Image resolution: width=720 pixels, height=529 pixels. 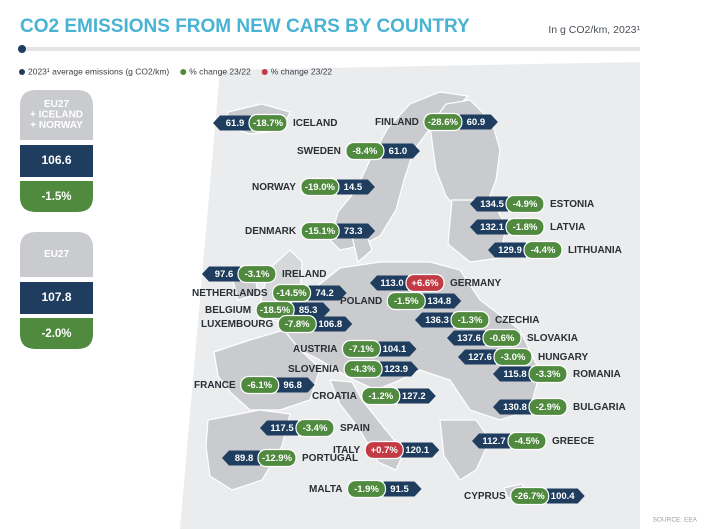 What do you see at coordinates (527, 227) in the screenshot?
I see `country-label: 132.1 -1.8% LATVIA` at bounding box center [527, 227].